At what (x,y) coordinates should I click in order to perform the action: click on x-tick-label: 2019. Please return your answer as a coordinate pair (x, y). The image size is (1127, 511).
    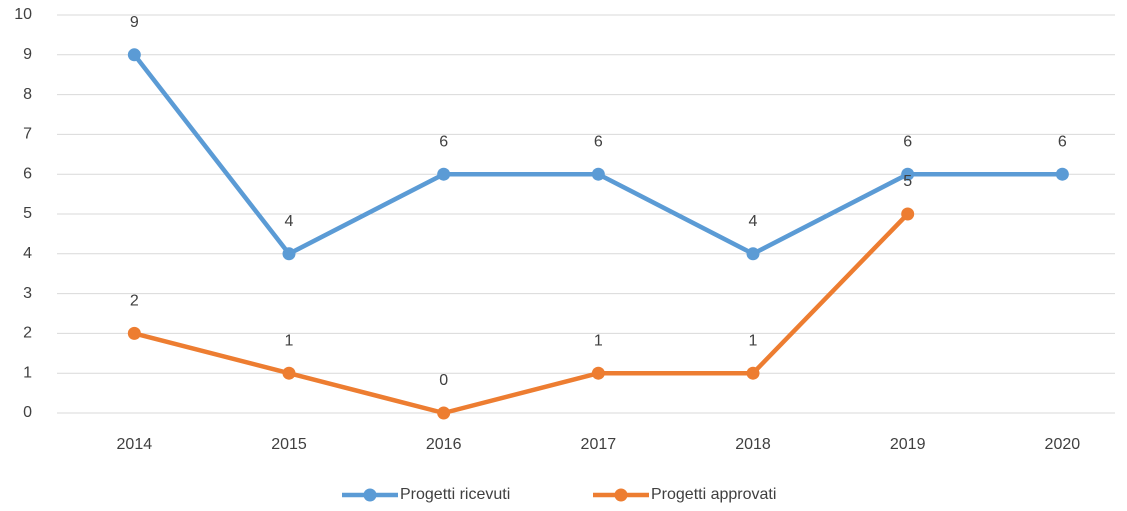
    Looking at the image, I should click on (908, 444).